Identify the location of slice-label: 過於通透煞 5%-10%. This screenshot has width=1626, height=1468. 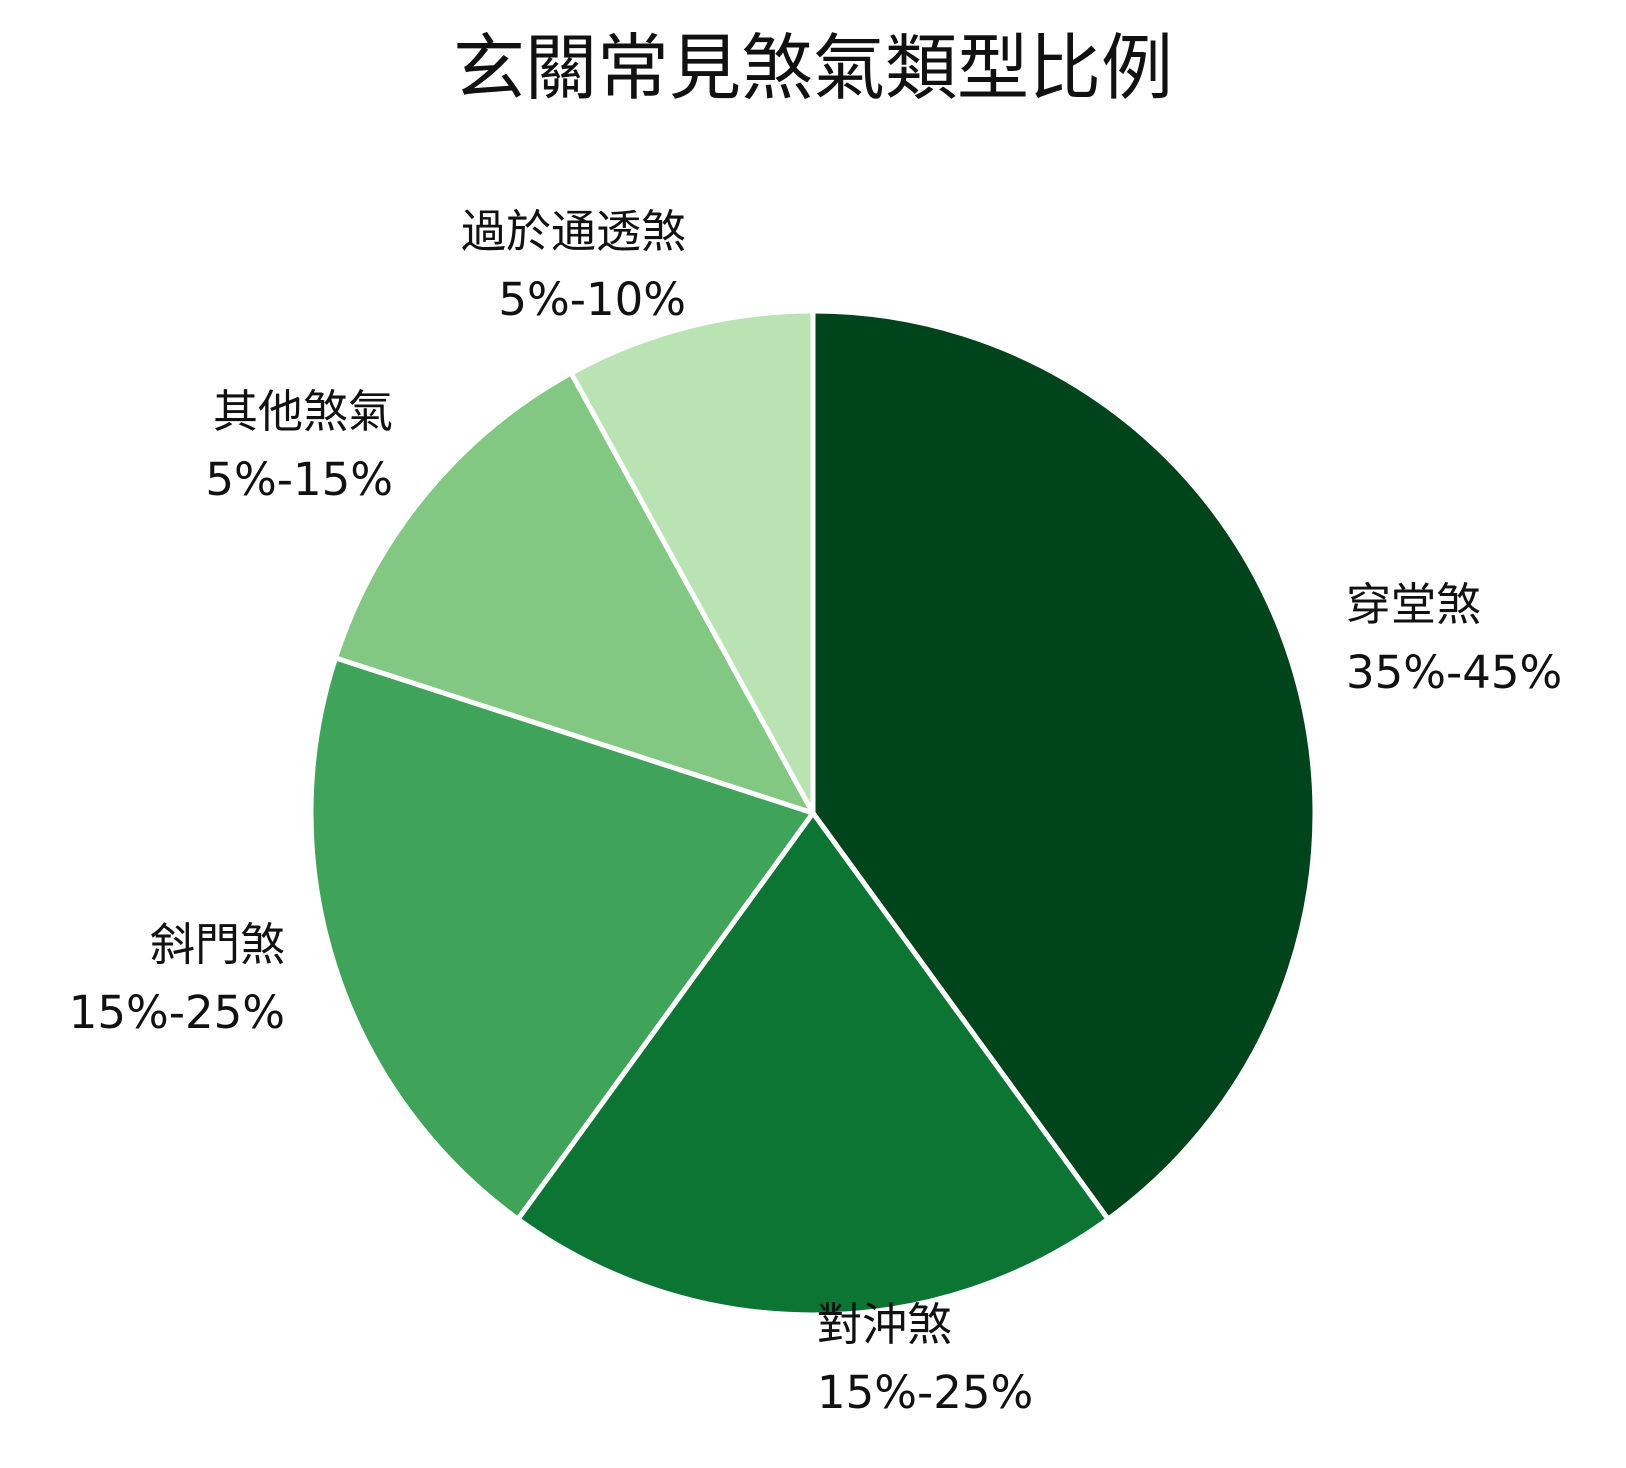
(573, 265).